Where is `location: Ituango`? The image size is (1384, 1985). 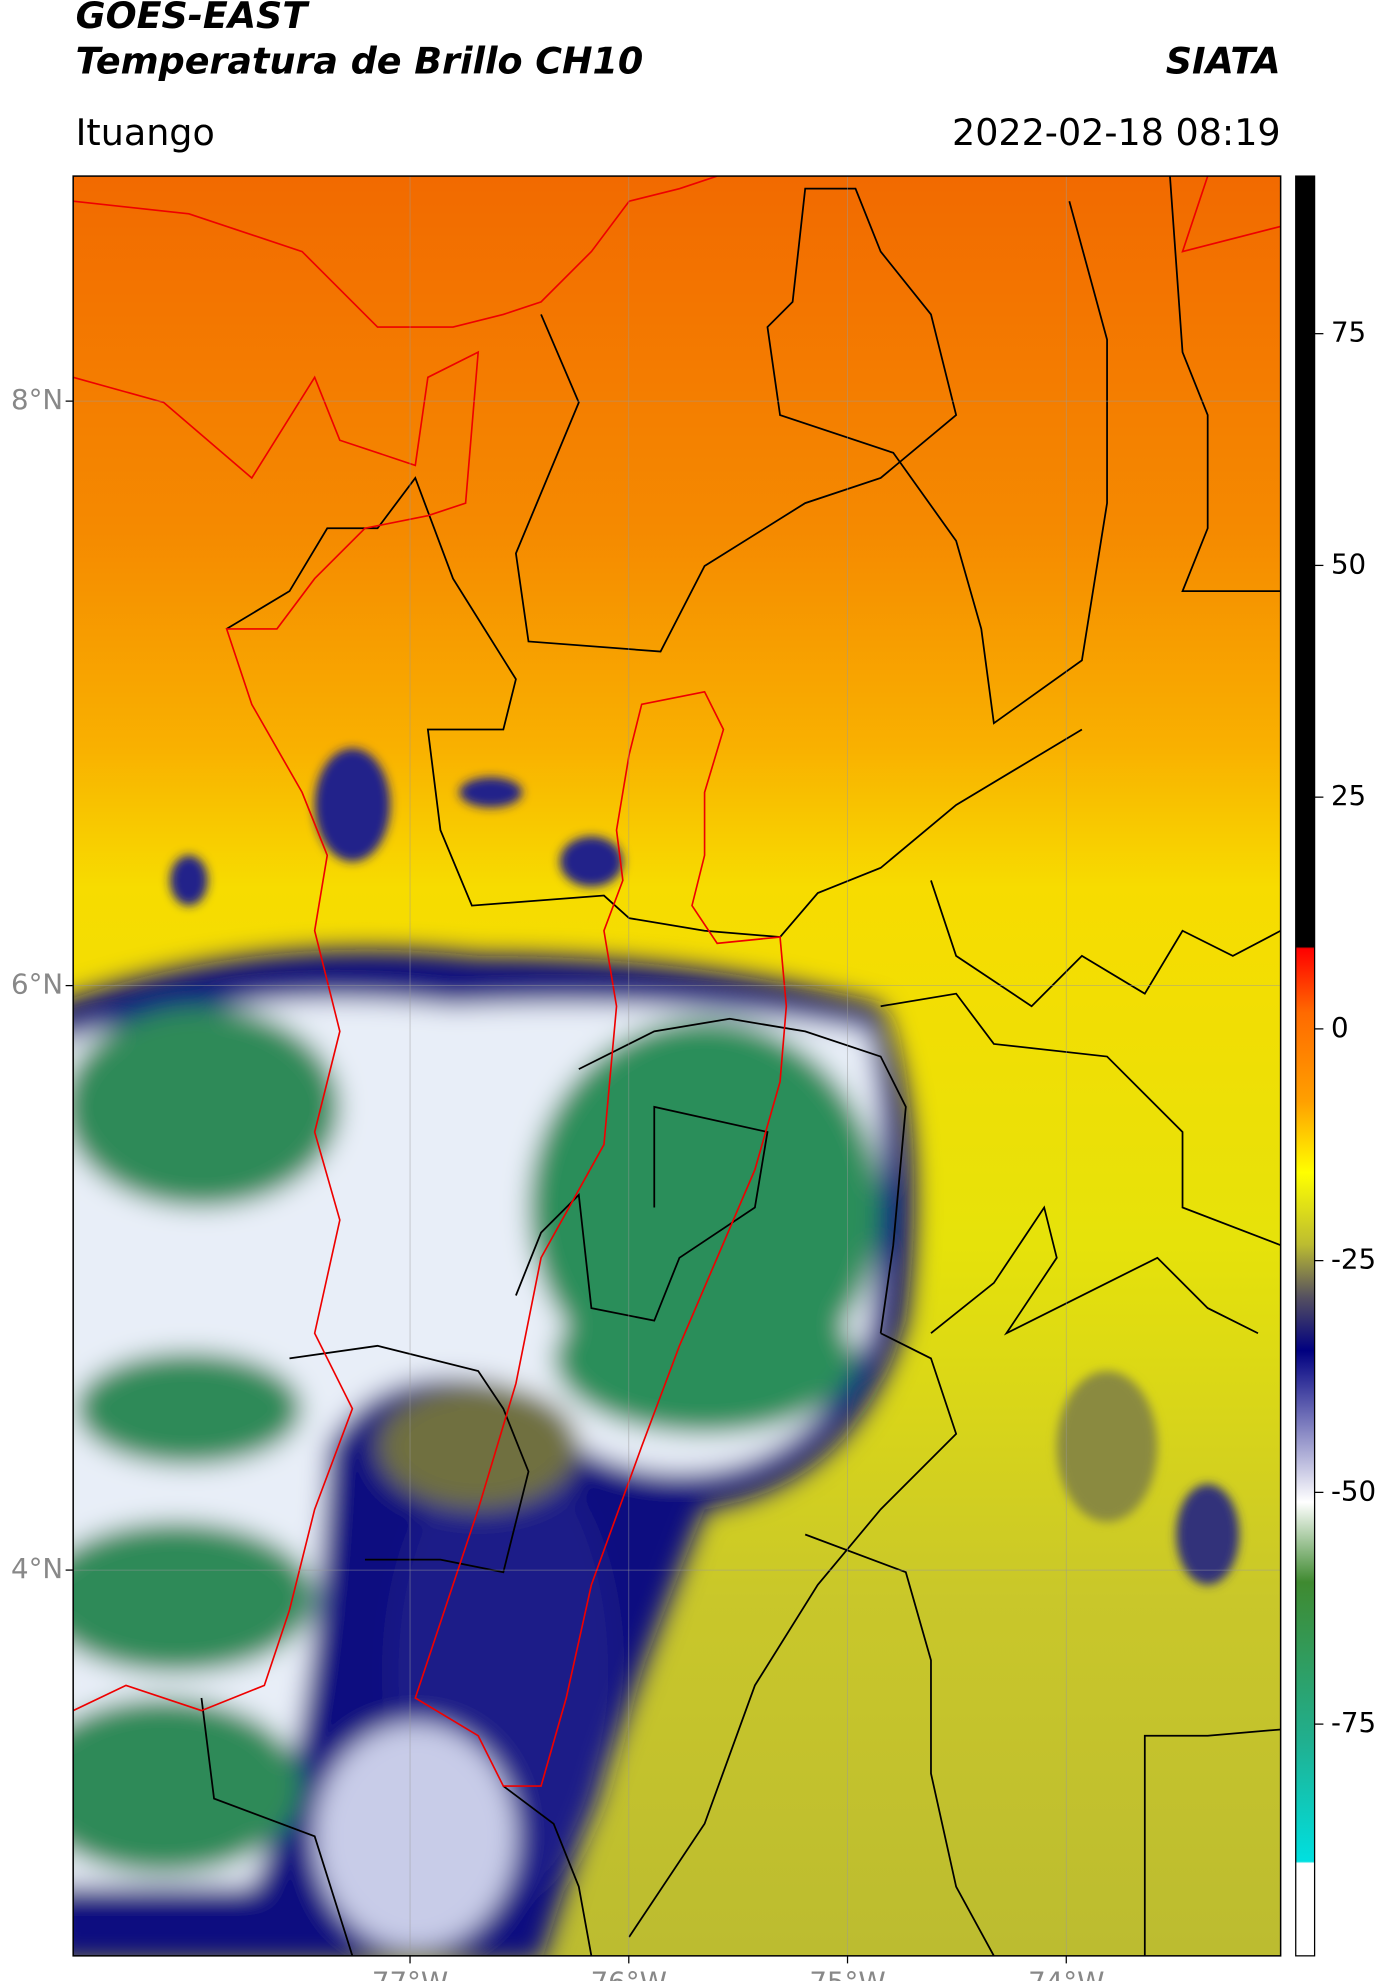
location: Ituango is located at coordinates (145, 132).